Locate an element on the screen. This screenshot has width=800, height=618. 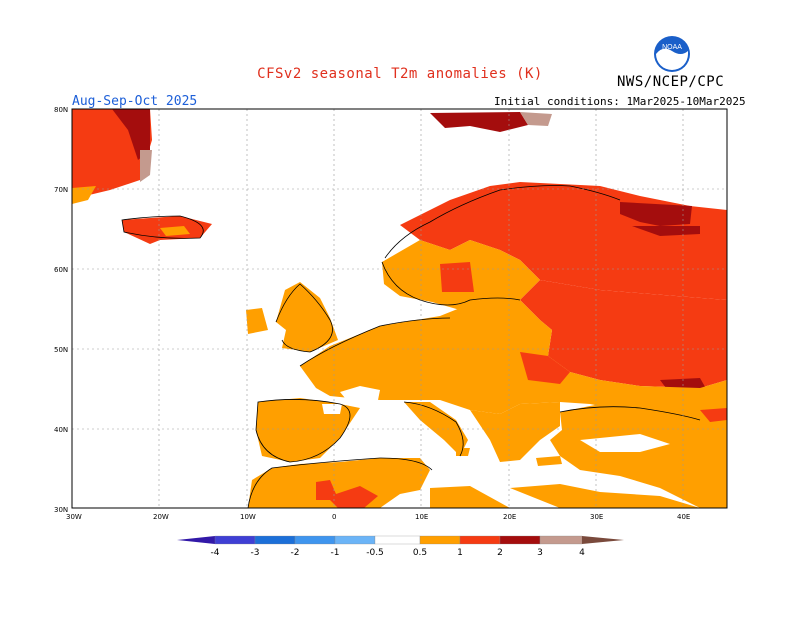
lon-label: 40E is located at coordinates (683, 517).